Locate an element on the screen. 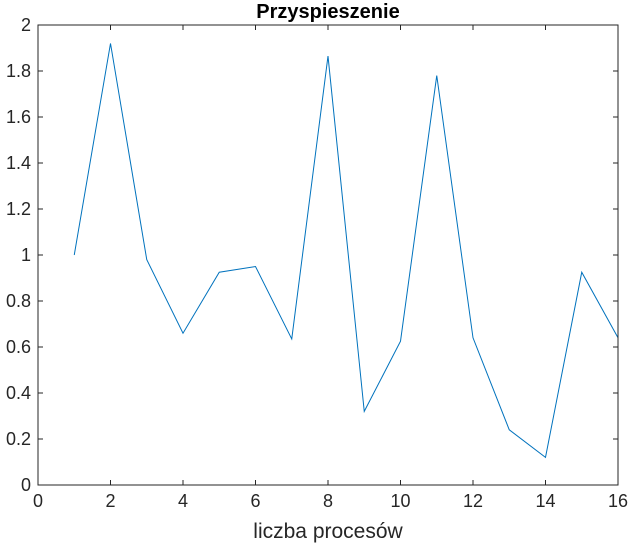 This screenshot has width=632, height=546. x-tick-label: 8 is located at coordinates (328, 501).